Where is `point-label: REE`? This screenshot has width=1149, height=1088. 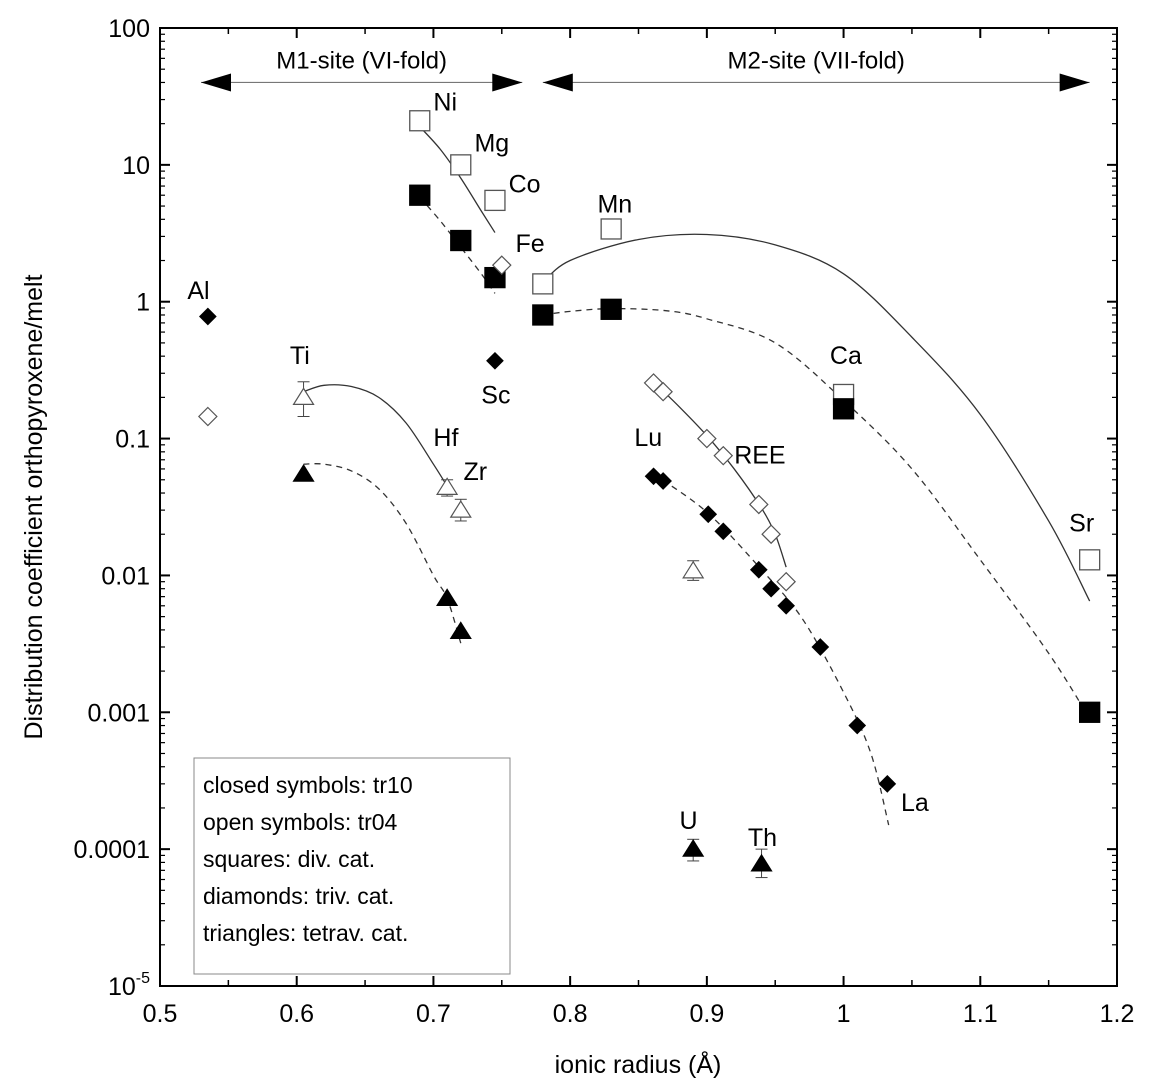
point-label: REE is located at coordinates (759, 455).